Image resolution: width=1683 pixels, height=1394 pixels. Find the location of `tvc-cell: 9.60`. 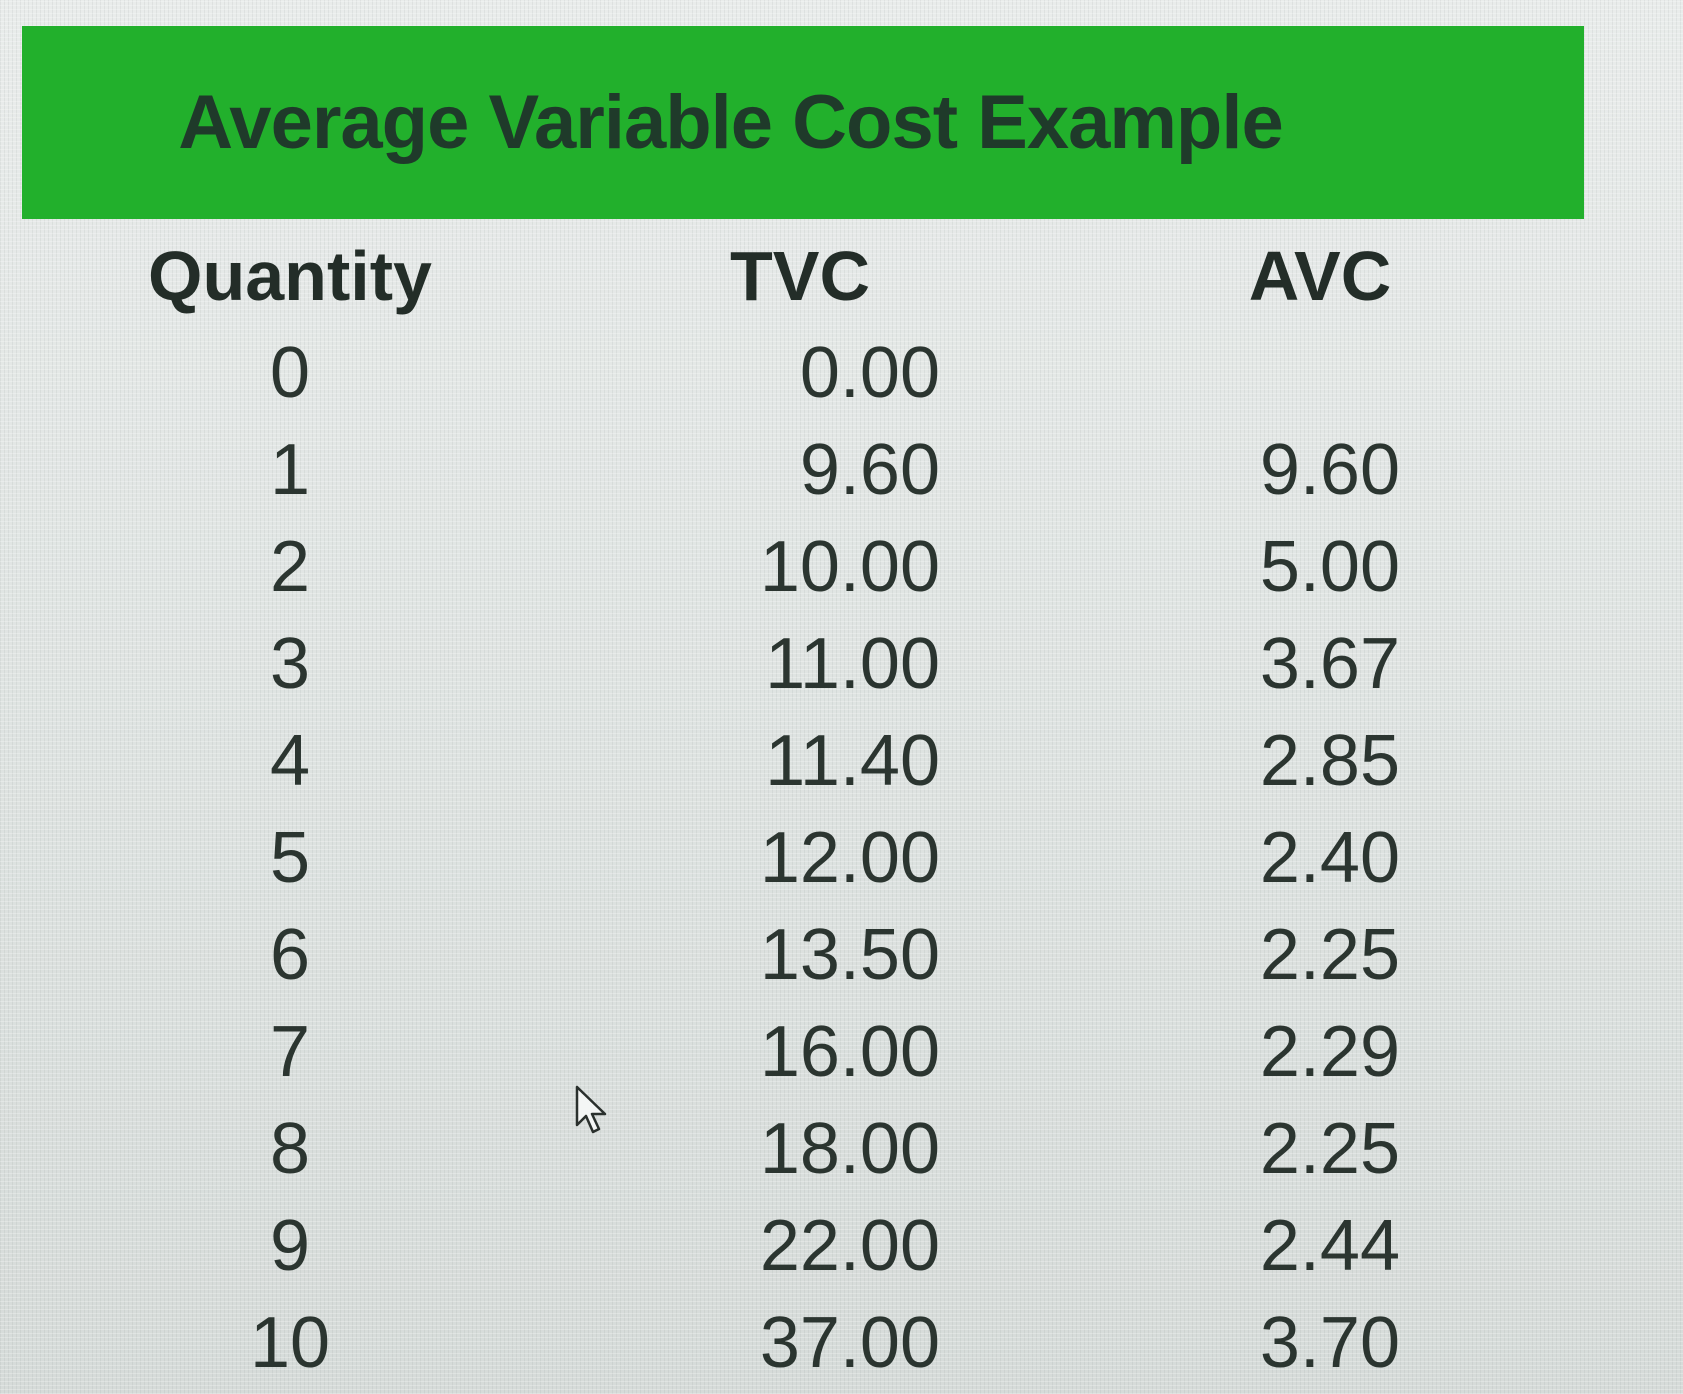

tvc-cell: 9.60 is located at coordinates (869, 470).